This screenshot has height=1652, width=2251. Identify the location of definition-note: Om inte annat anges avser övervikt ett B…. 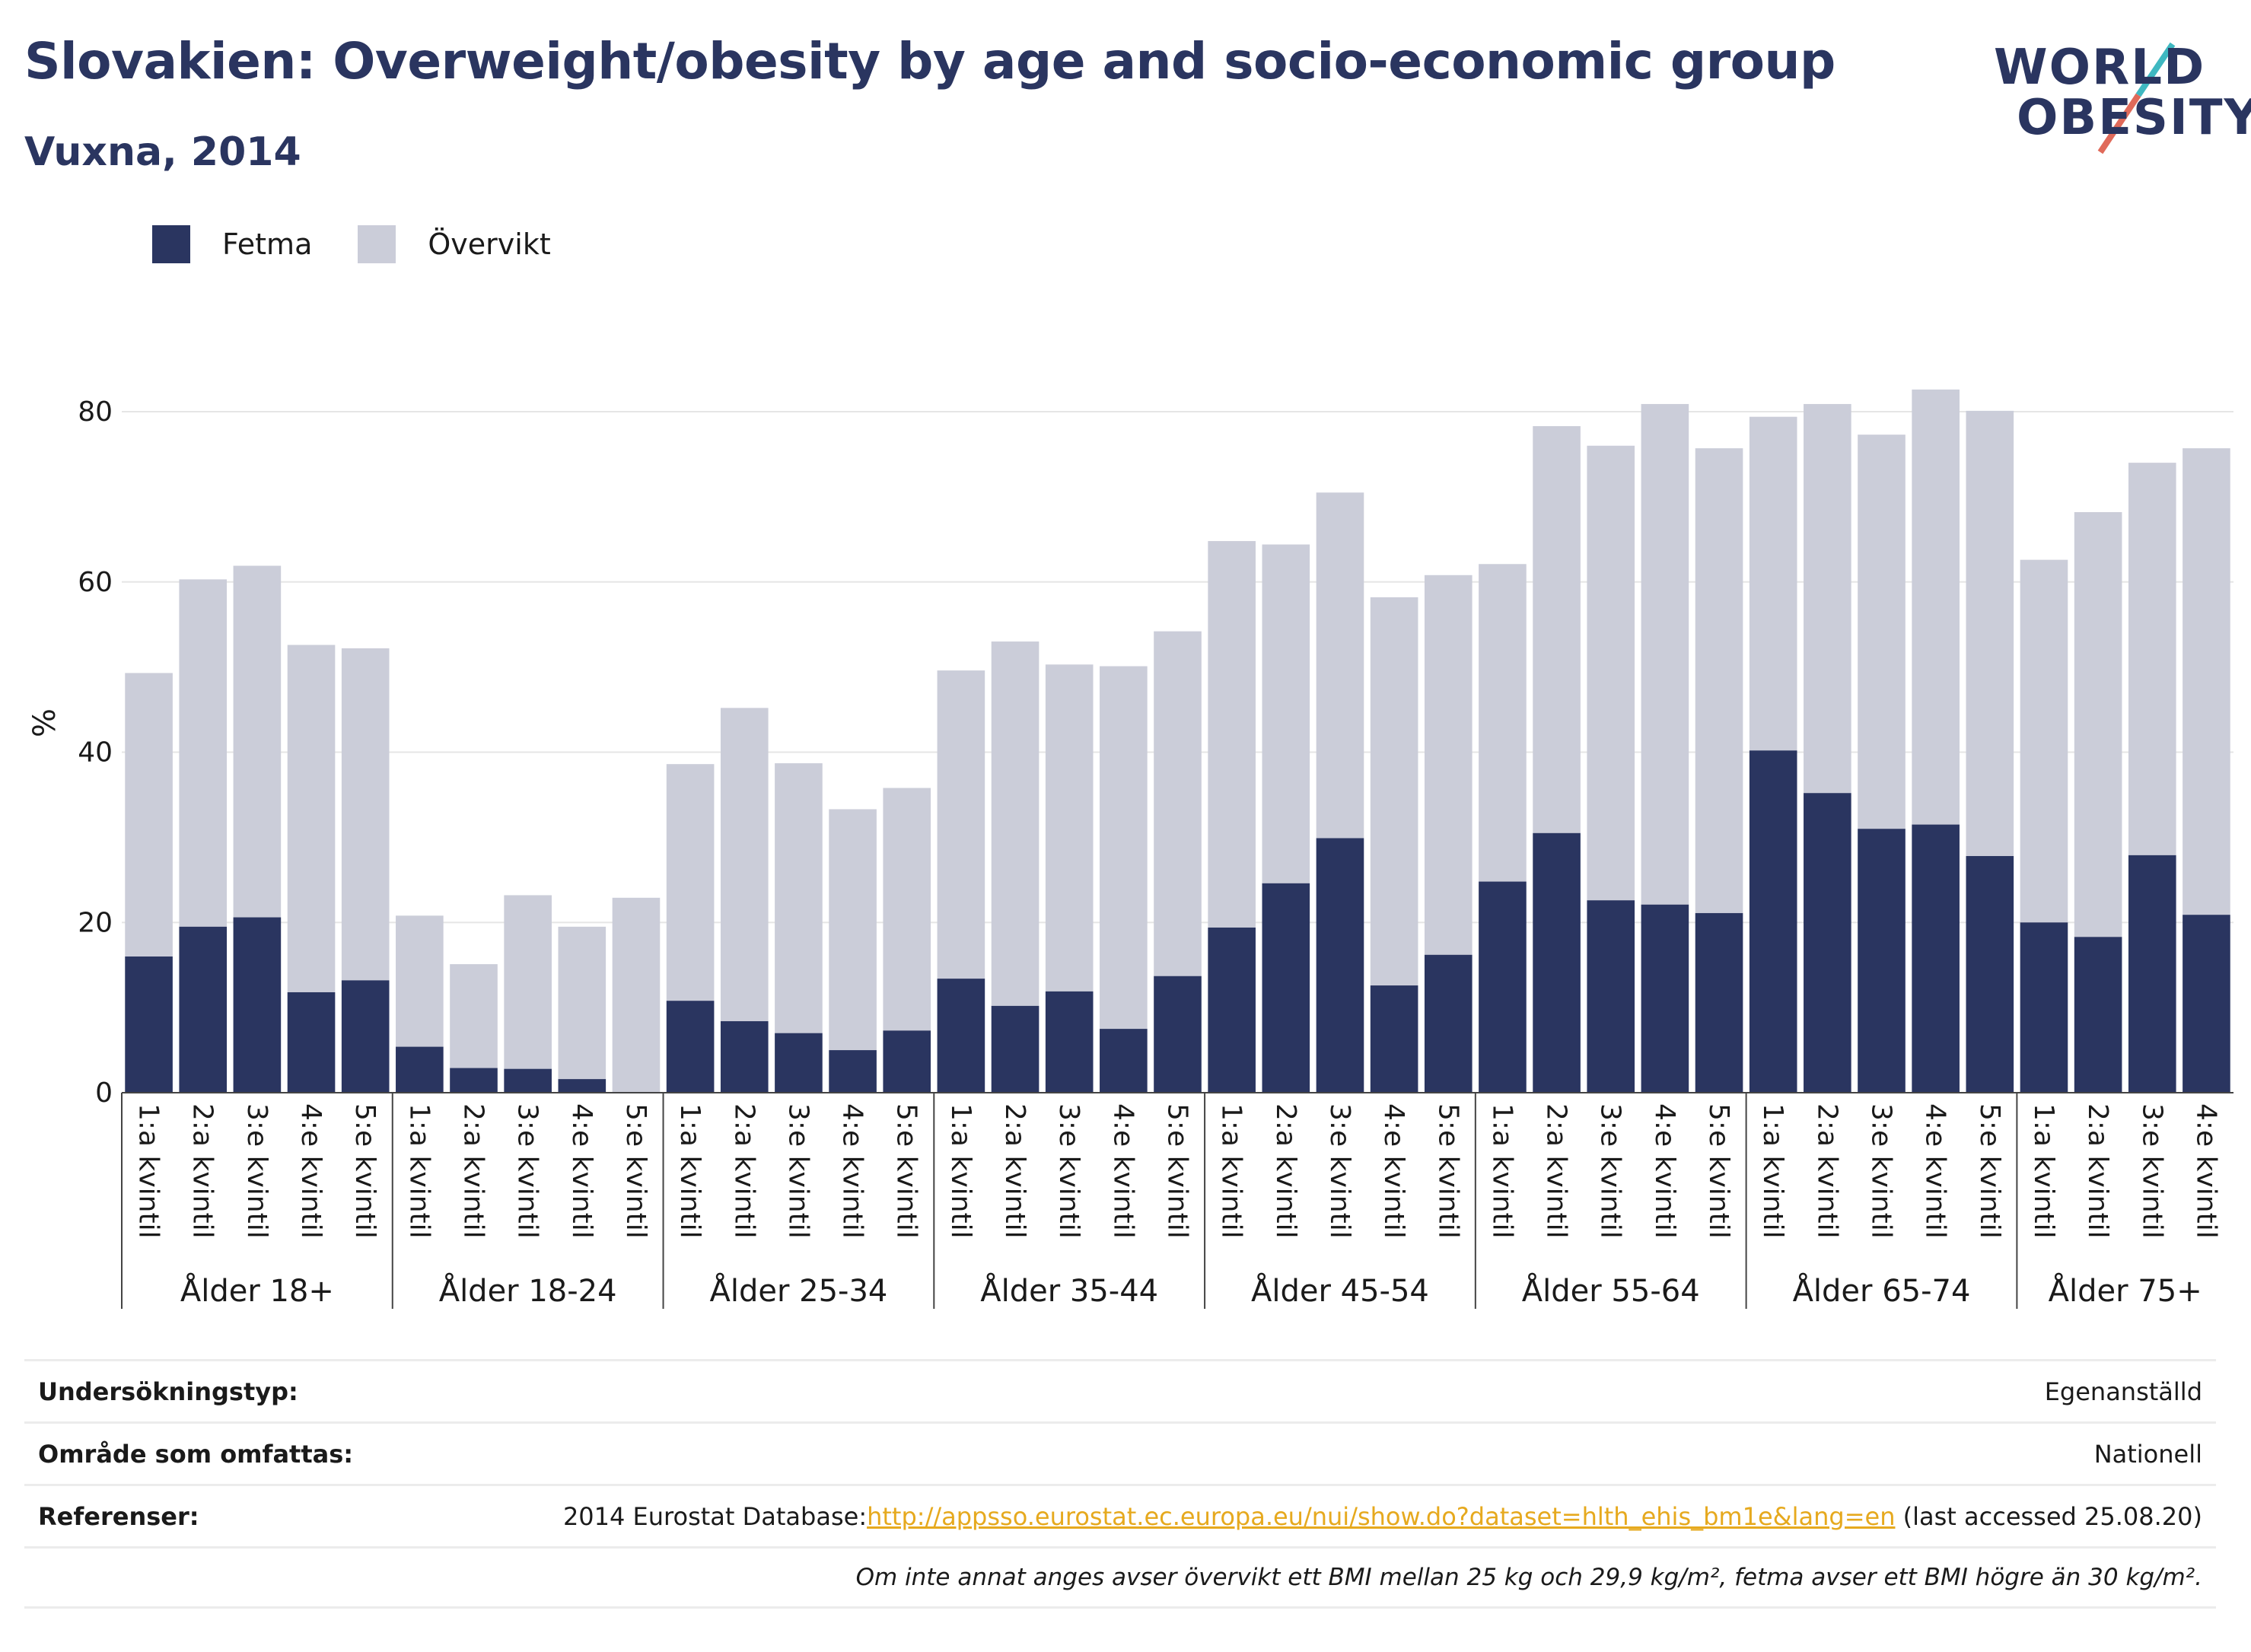
(1528, 1577).